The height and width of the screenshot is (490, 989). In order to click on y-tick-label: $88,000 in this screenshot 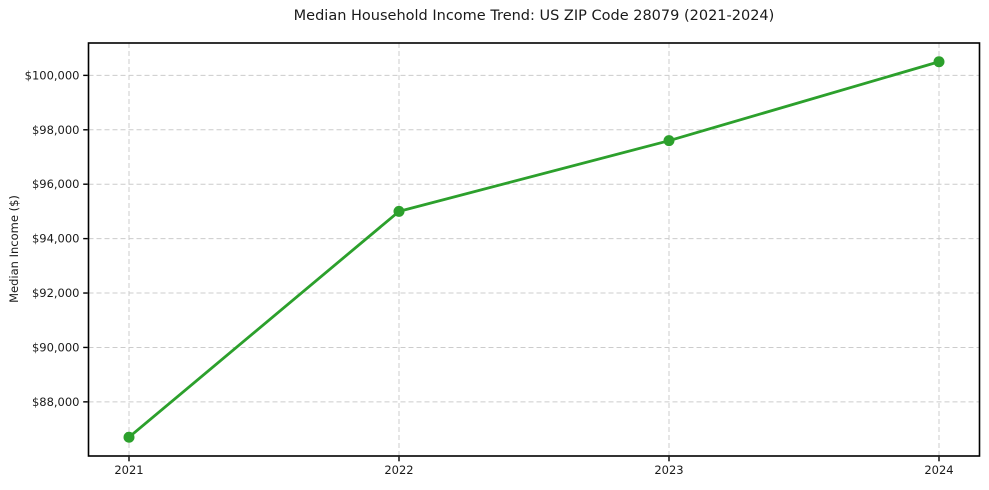, I will do `click(56, 402)`.